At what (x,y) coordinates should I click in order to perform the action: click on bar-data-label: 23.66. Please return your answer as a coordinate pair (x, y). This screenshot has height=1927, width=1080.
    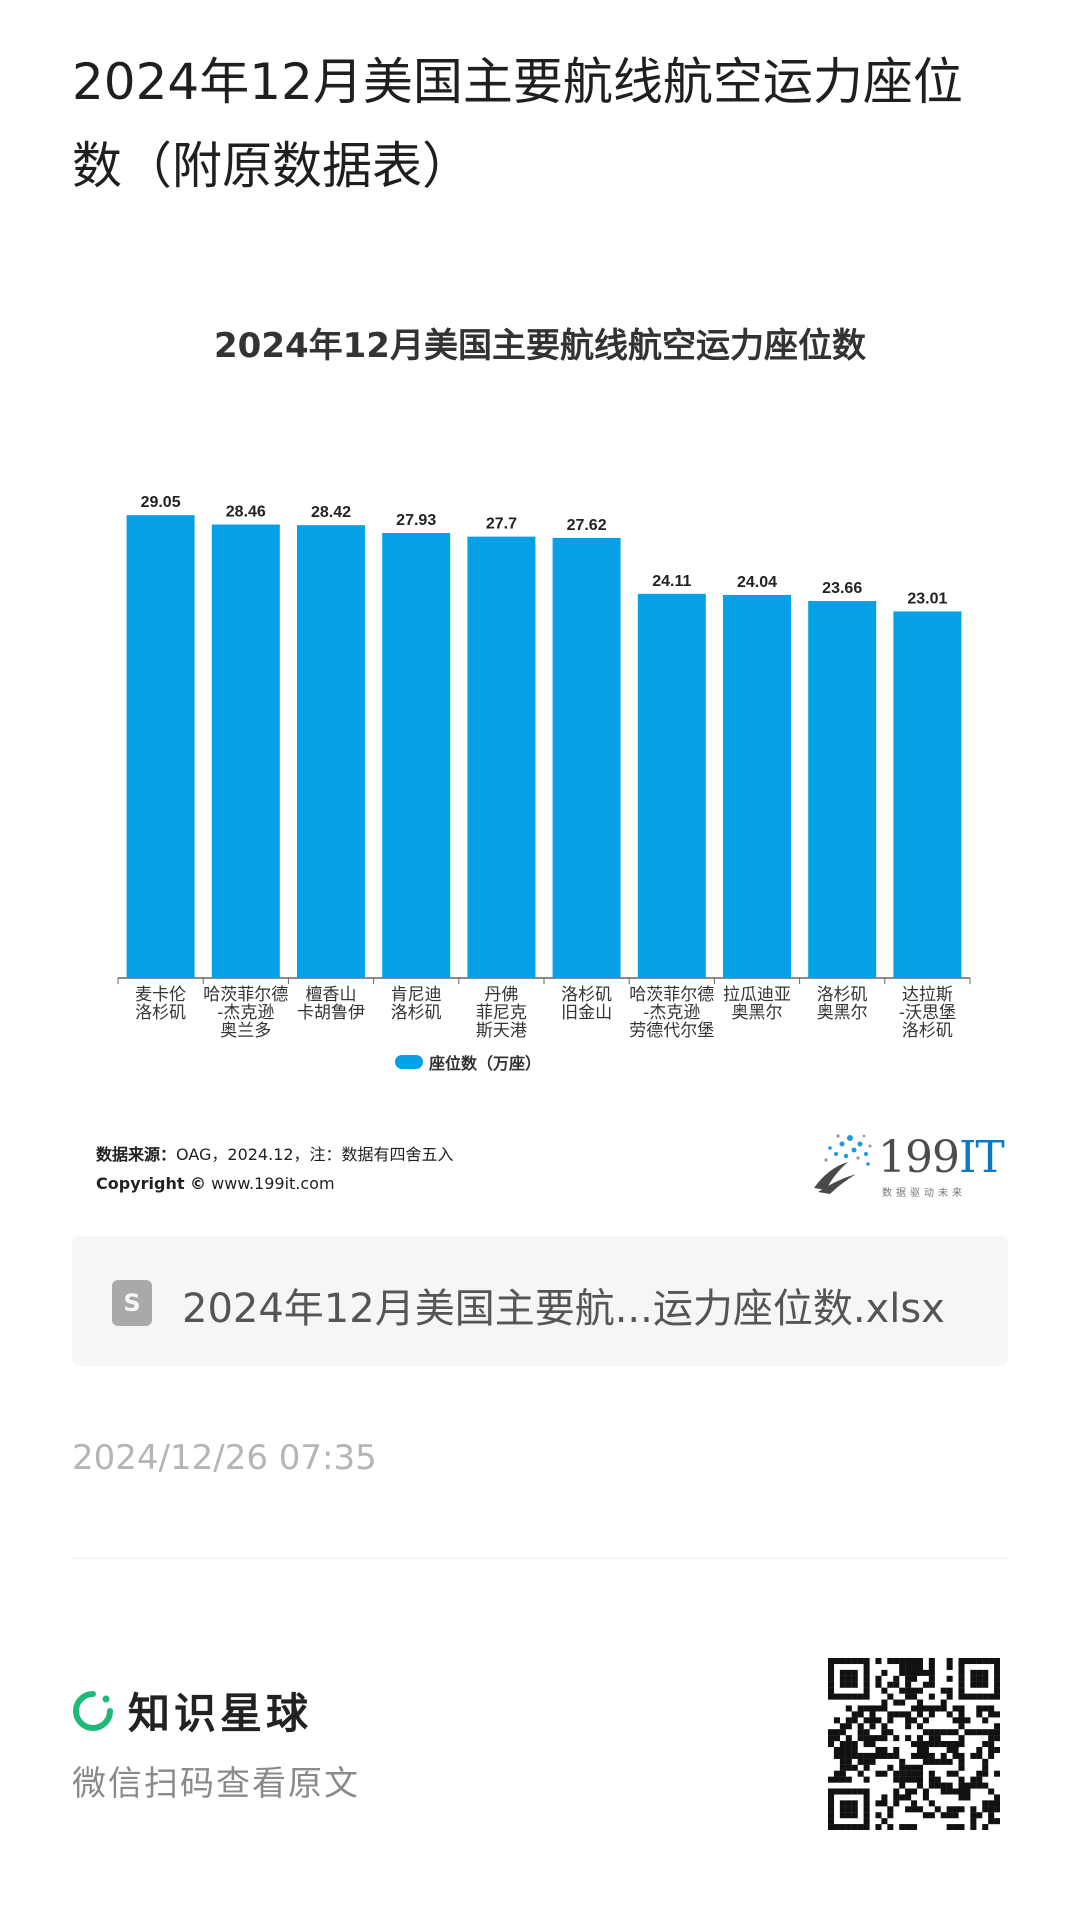
    Looking at the image, I should click on (842, 588).